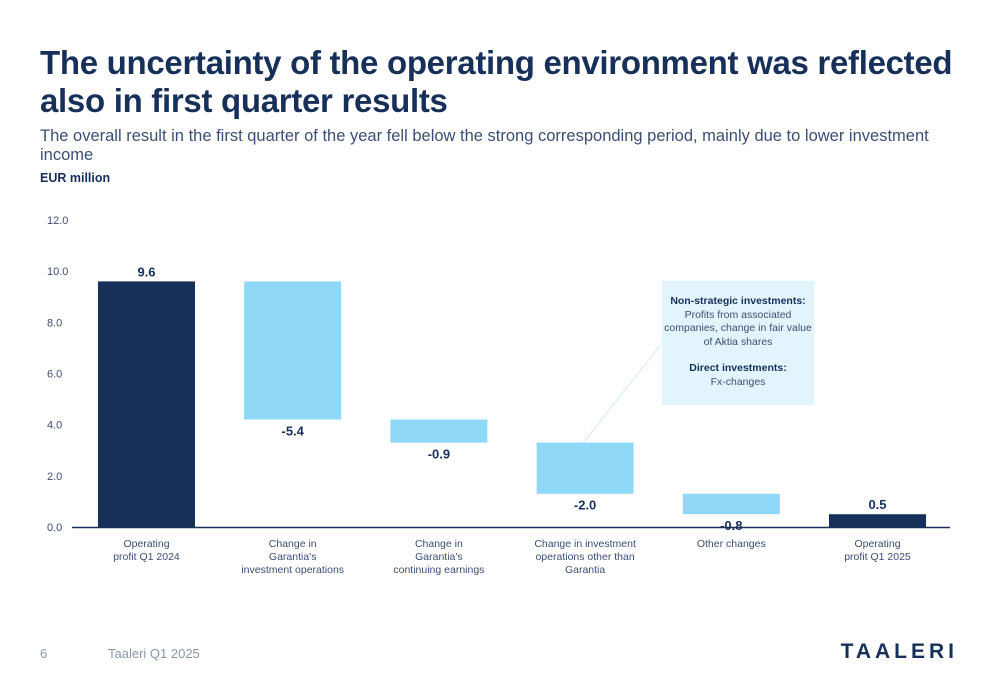 This screenshot has width=1000, height=685. Describe the element at coordinates (585, 505) in the screenshot. I see `data-label: -2.0` at that location.